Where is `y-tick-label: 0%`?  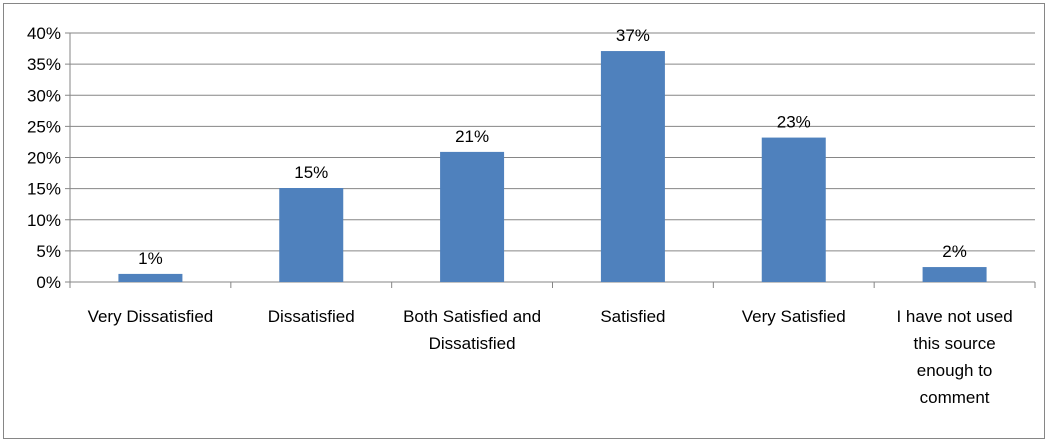 y-tick-label: 0% is located at coordinates (48, 282).